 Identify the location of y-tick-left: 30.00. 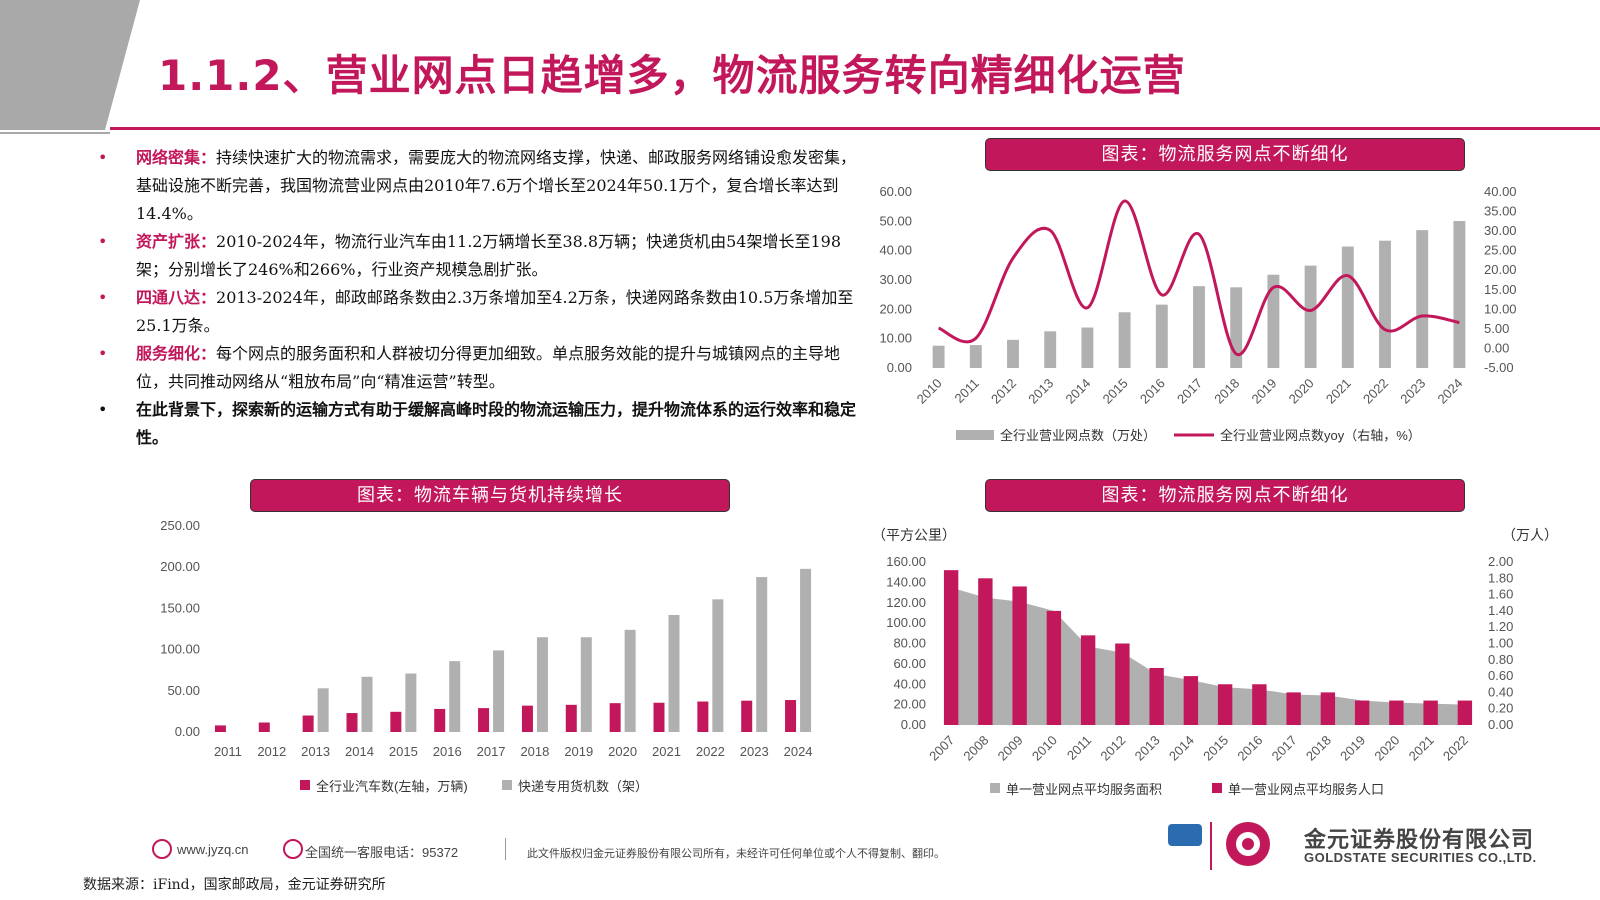
(895, 279).